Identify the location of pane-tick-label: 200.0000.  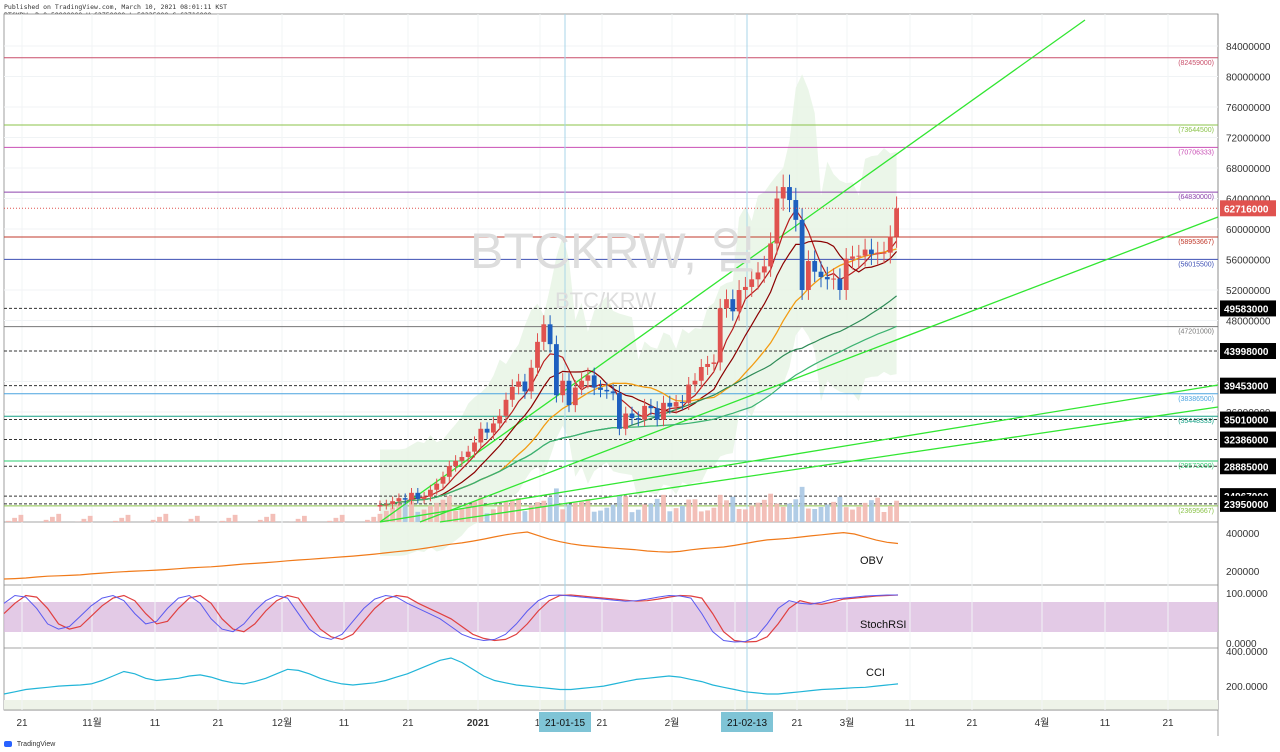
(1247, 687).